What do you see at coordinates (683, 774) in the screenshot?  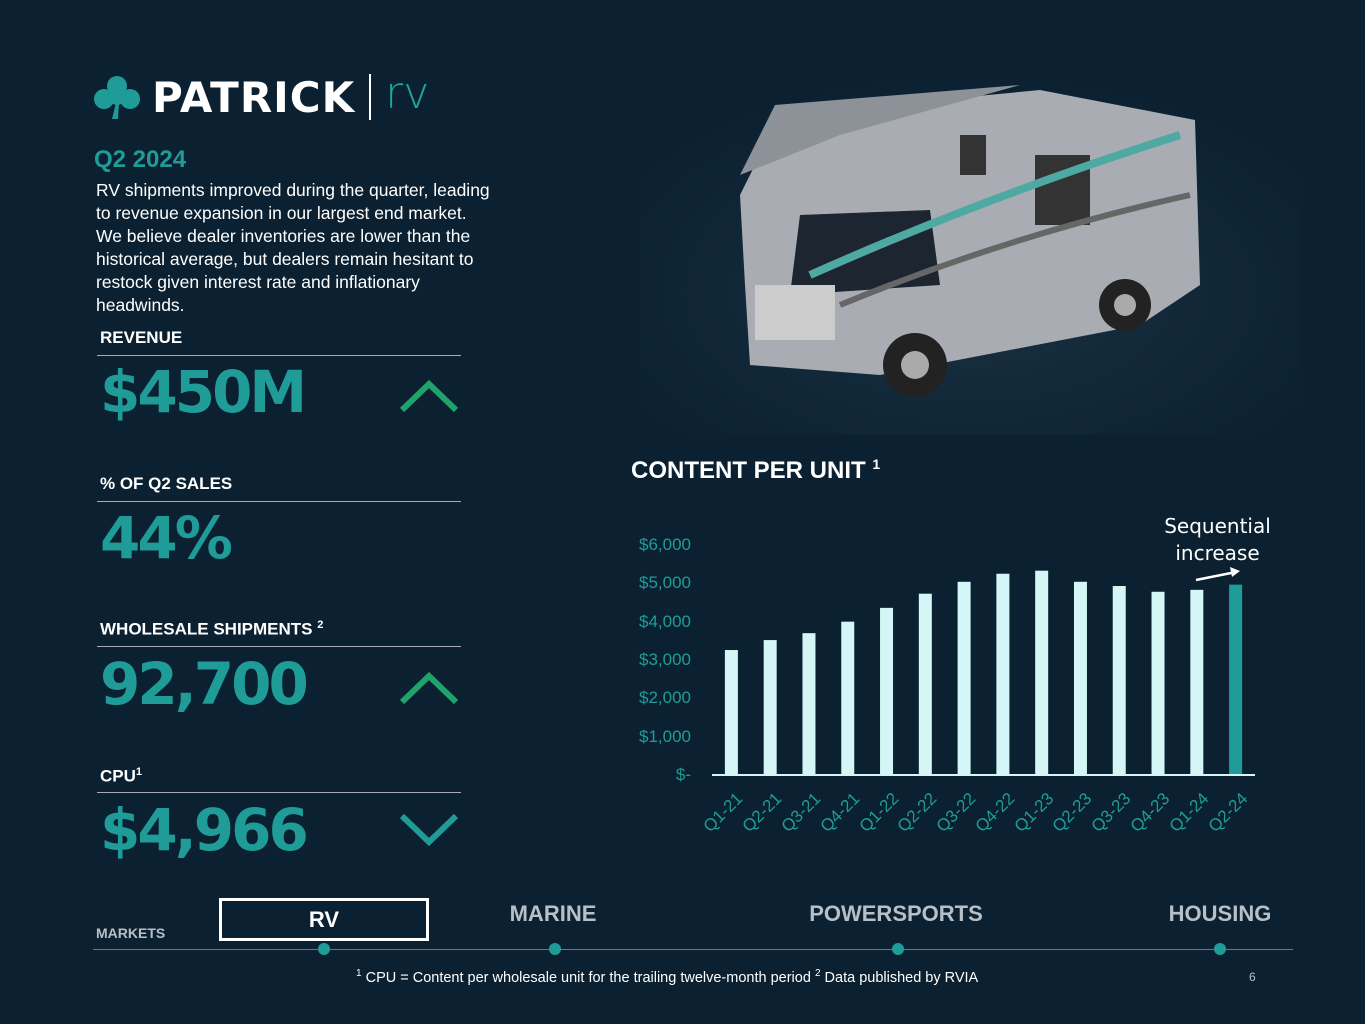 I see `y-tick-label: $-` at bounding box center [683, 774].